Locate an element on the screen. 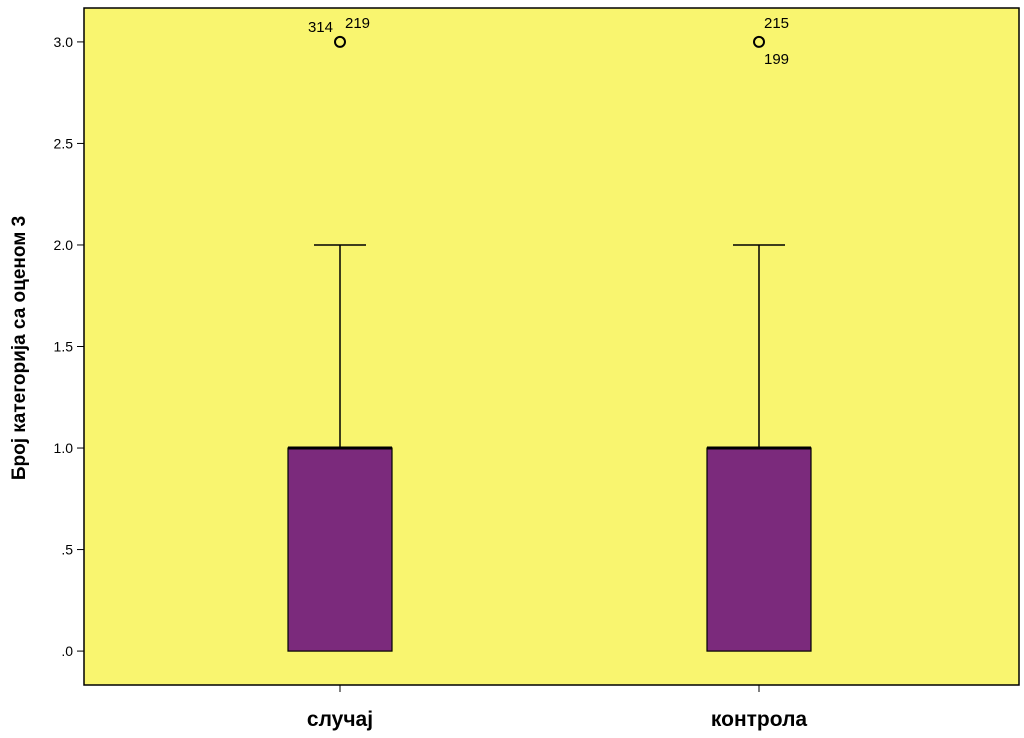  outlier-label: 219 is located at coordinates (357, 23).